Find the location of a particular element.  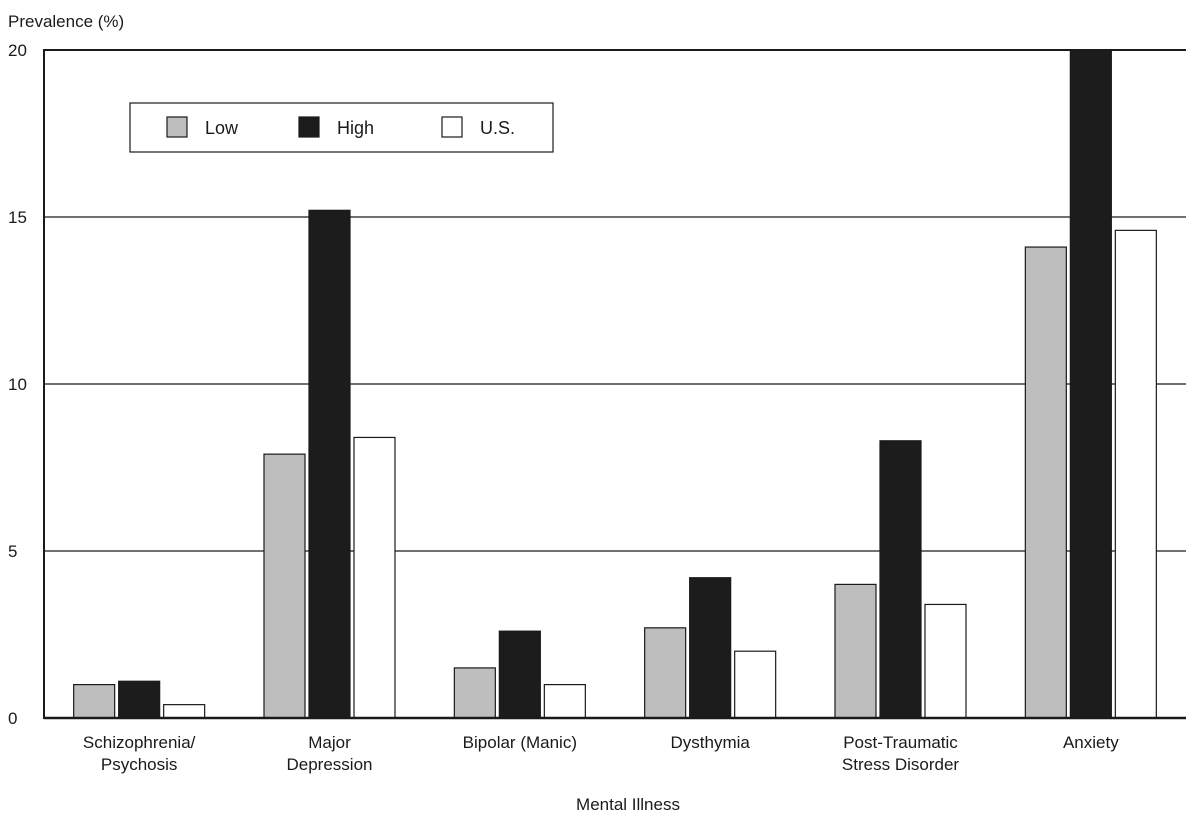

x-tick-label: Bipolar (Manic) is located at coordinates (520, 742).